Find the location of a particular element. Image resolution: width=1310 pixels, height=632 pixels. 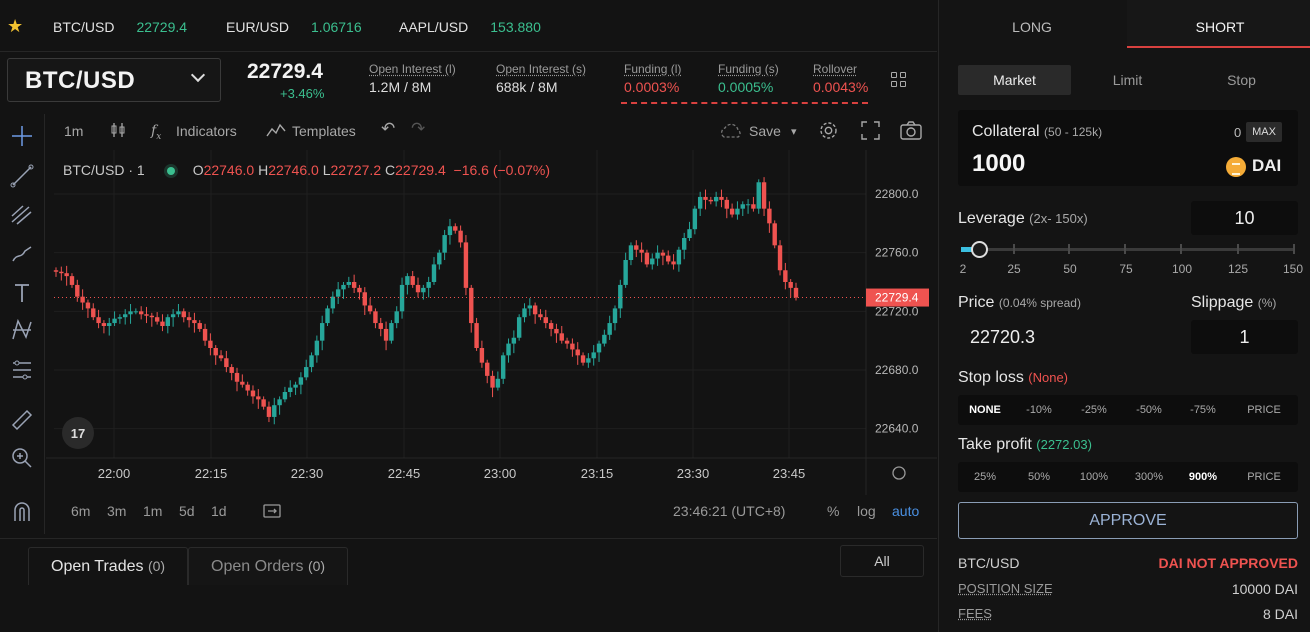

fullscreen-icon is located at coordinates (870, 130).